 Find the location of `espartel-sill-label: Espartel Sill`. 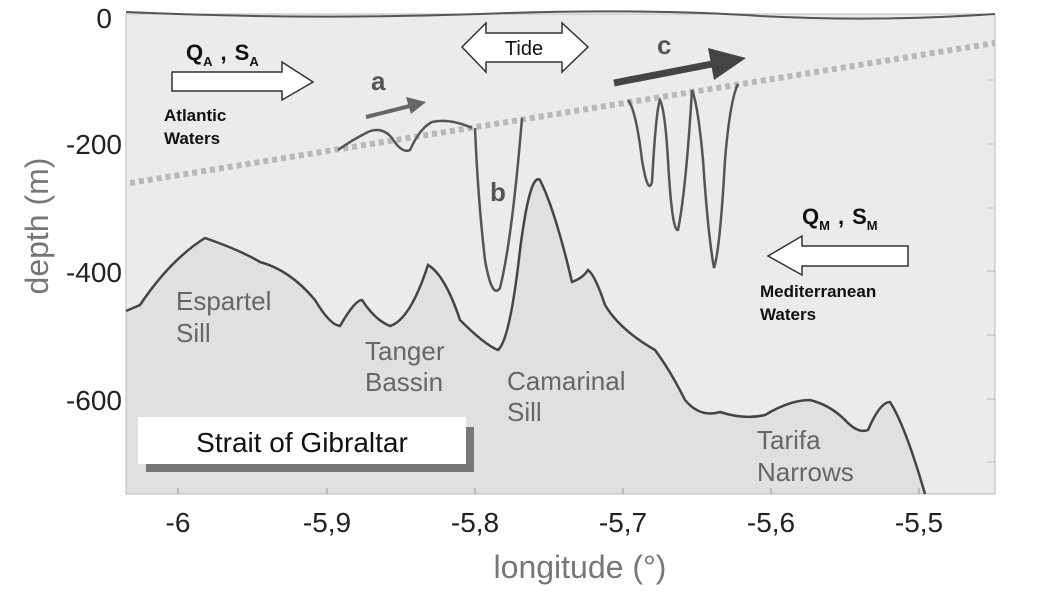

espartel-sill-label: Espartel Sill is located at coordinates (227, 317).